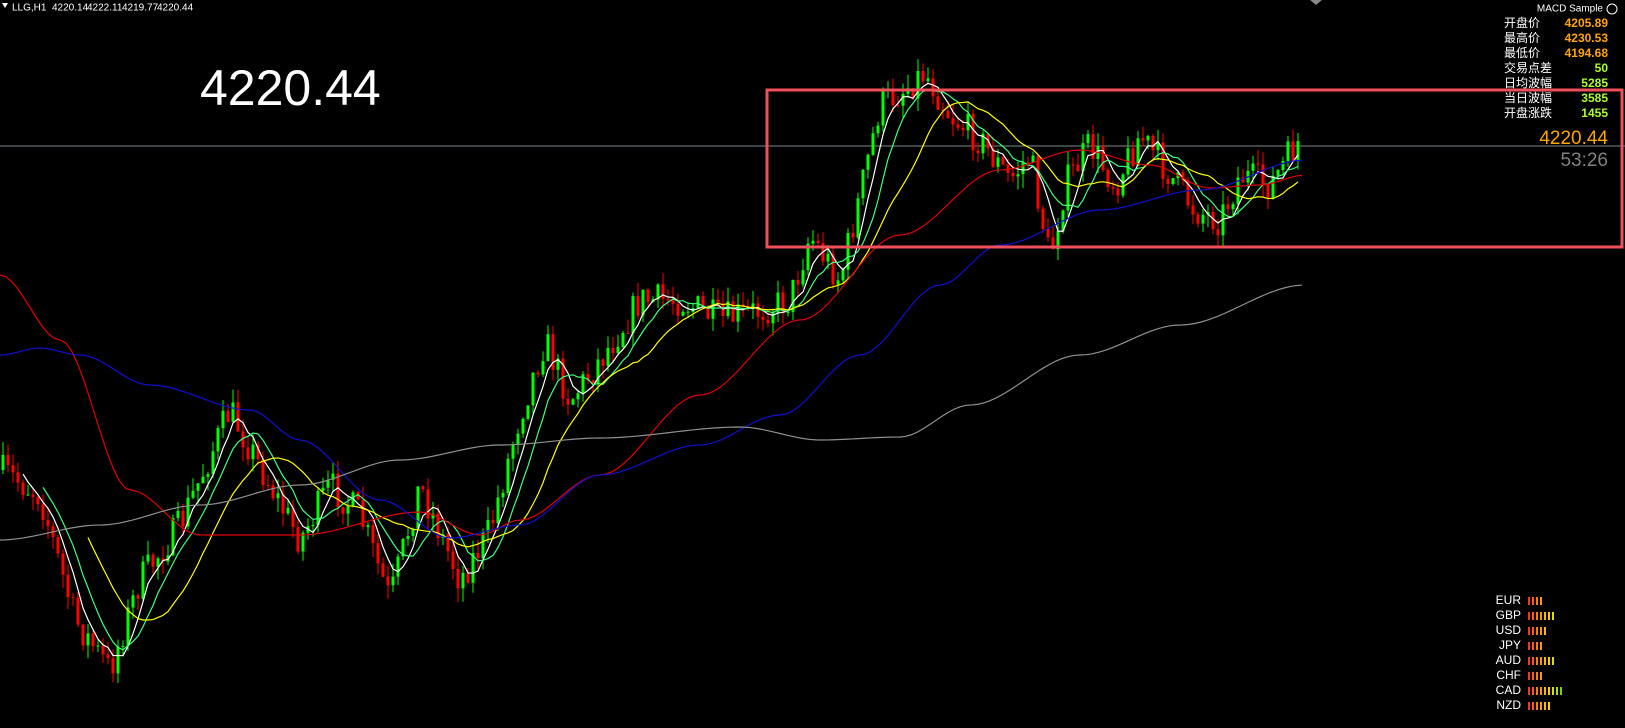  What do you see at coordinates (1510, 645) in the screenshot?
I see `currency-name: JPY` at bounding box center [1510, 645].